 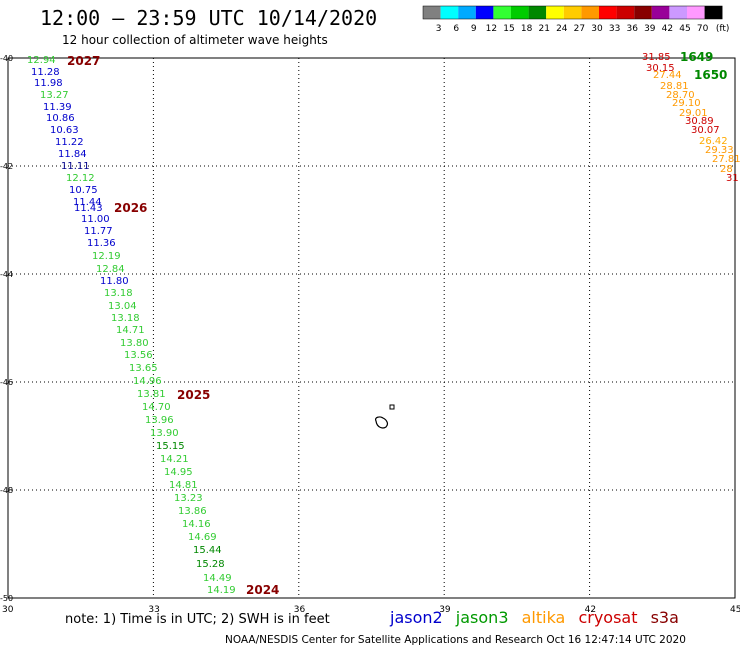 What do you see at coordinates (156, 407) in the screenshot?
I see `track-label-jason3: 14.70` at bounding box center [156, 407].